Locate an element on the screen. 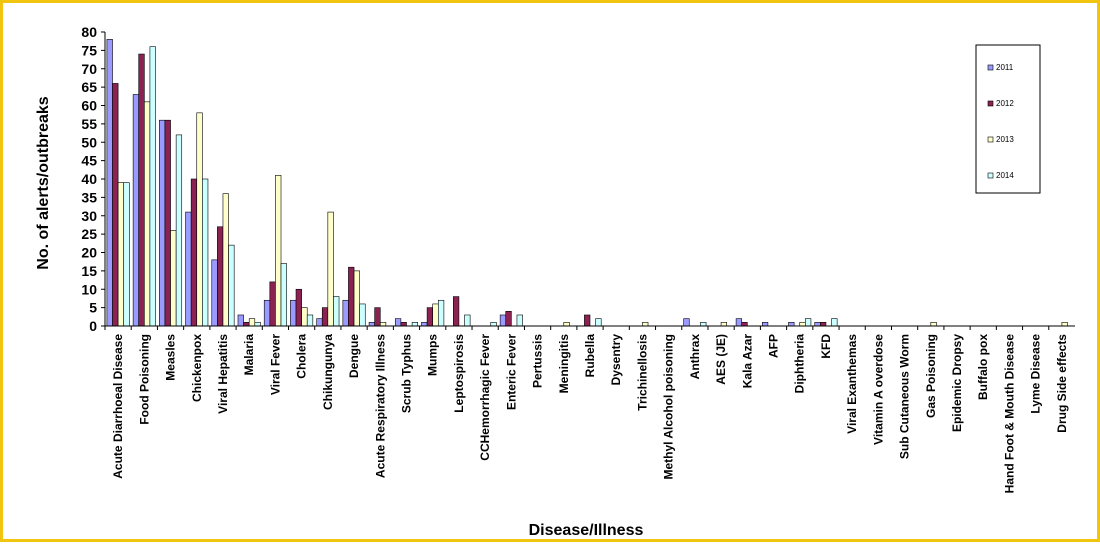 The image size is (1100, 544). x-category-label: Cholera is located at coordinates (302, 356).